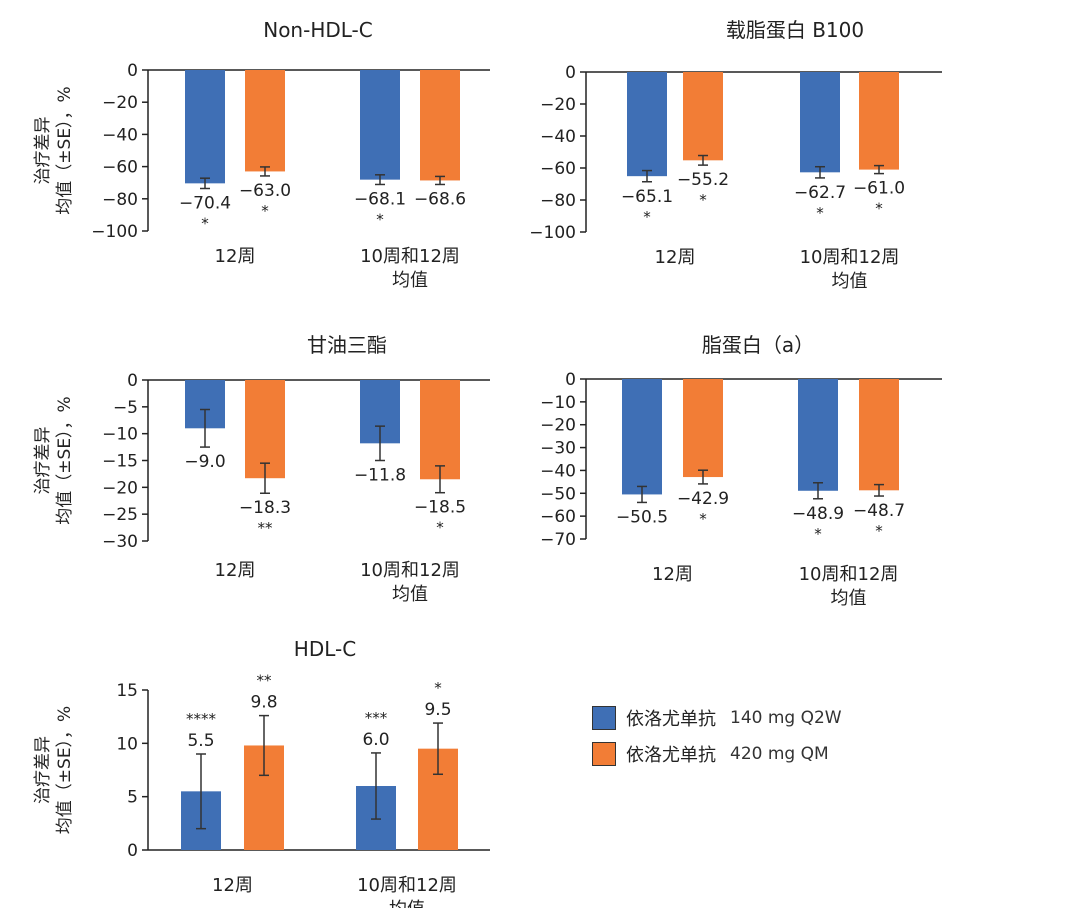 The width and height of the screenshot is (1080, 908). I want to click on y-tick-label: −15, so click(120, 462).